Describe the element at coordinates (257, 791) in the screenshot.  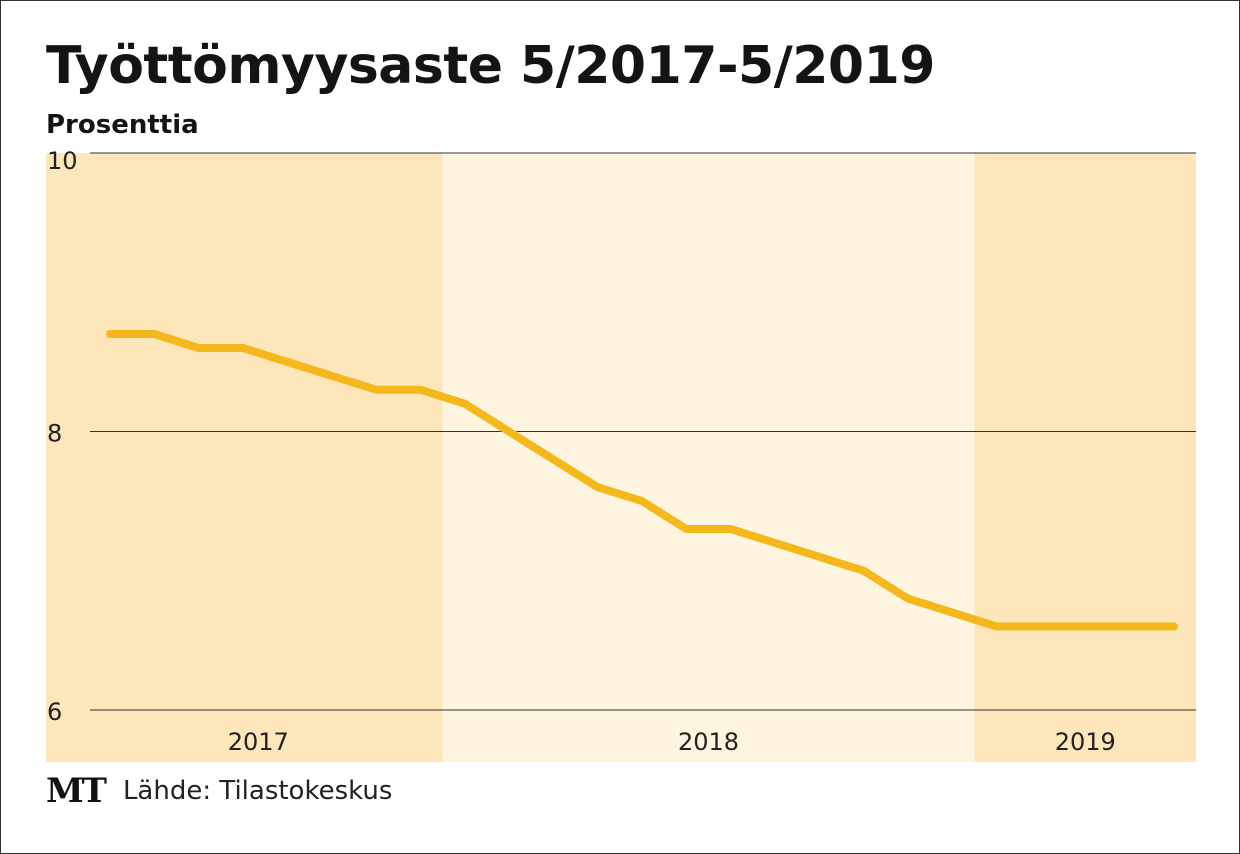
I see `source-text: Lähde: Tilastokeskus` at that location.